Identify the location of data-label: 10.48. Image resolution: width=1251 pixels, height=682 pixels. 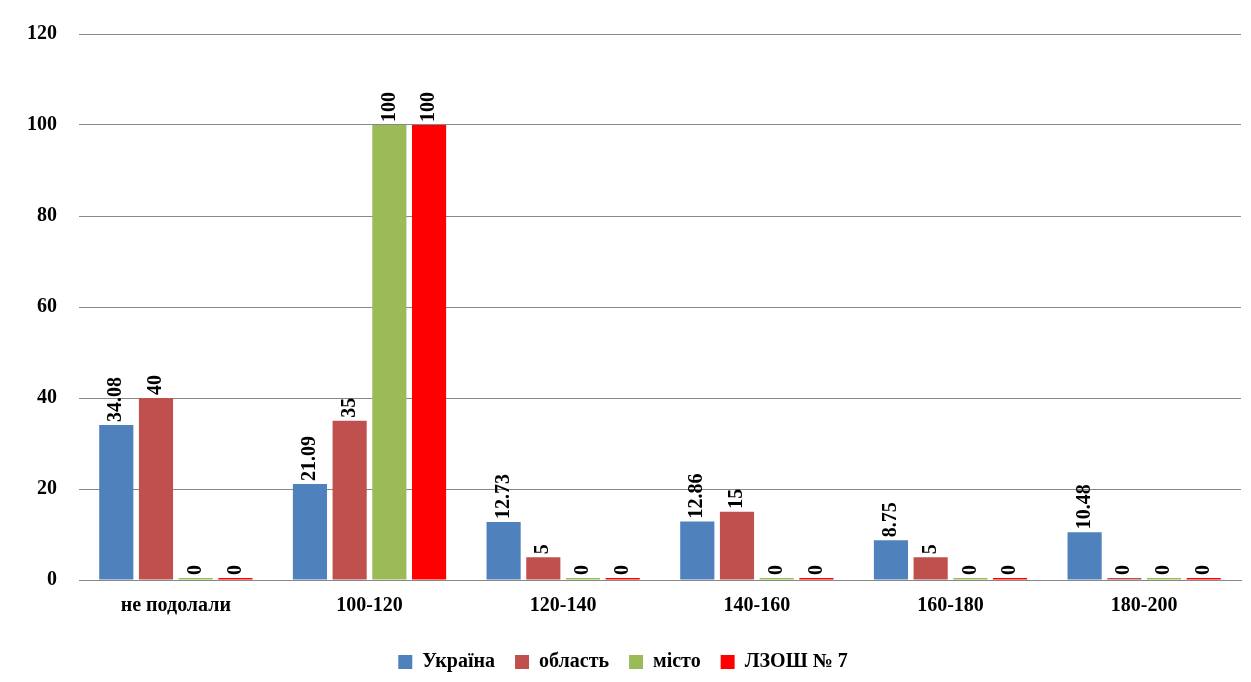
(1082, 507).